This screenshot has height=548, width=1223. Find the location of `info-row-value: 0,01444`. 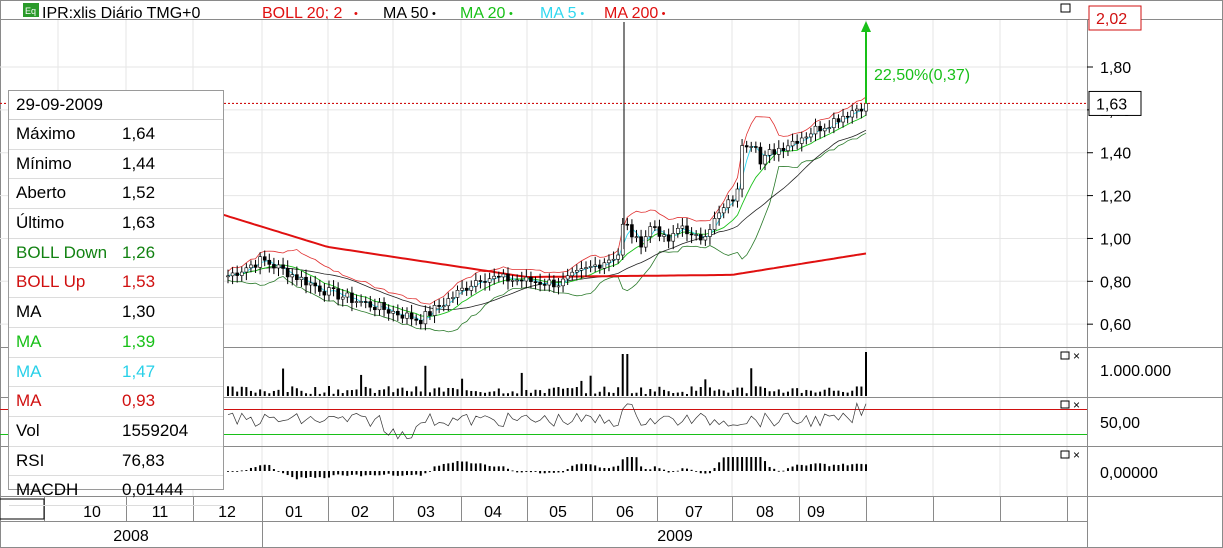

info-row-value: 0,01444 is located at coordinates (153, 490).